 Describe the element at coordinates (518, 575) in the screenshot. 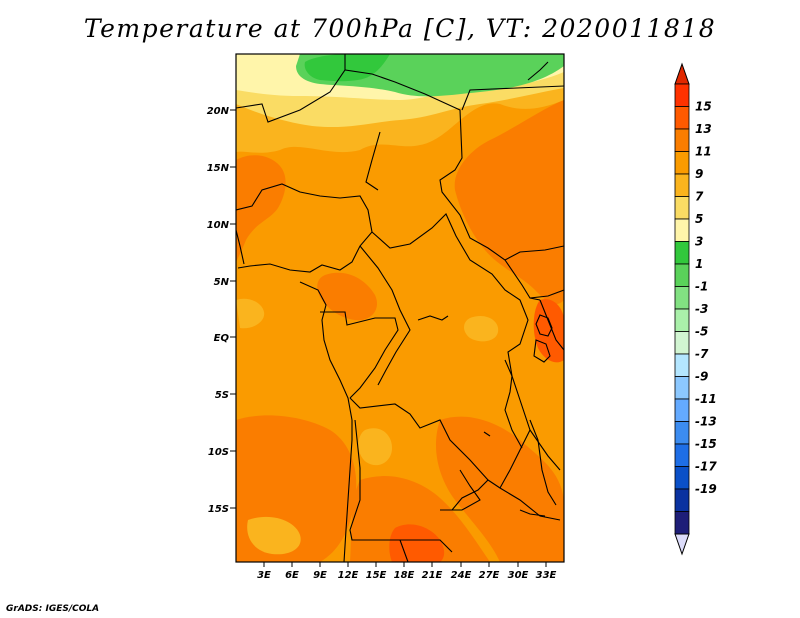

I see `lon-label-30e: 30E` at that location.